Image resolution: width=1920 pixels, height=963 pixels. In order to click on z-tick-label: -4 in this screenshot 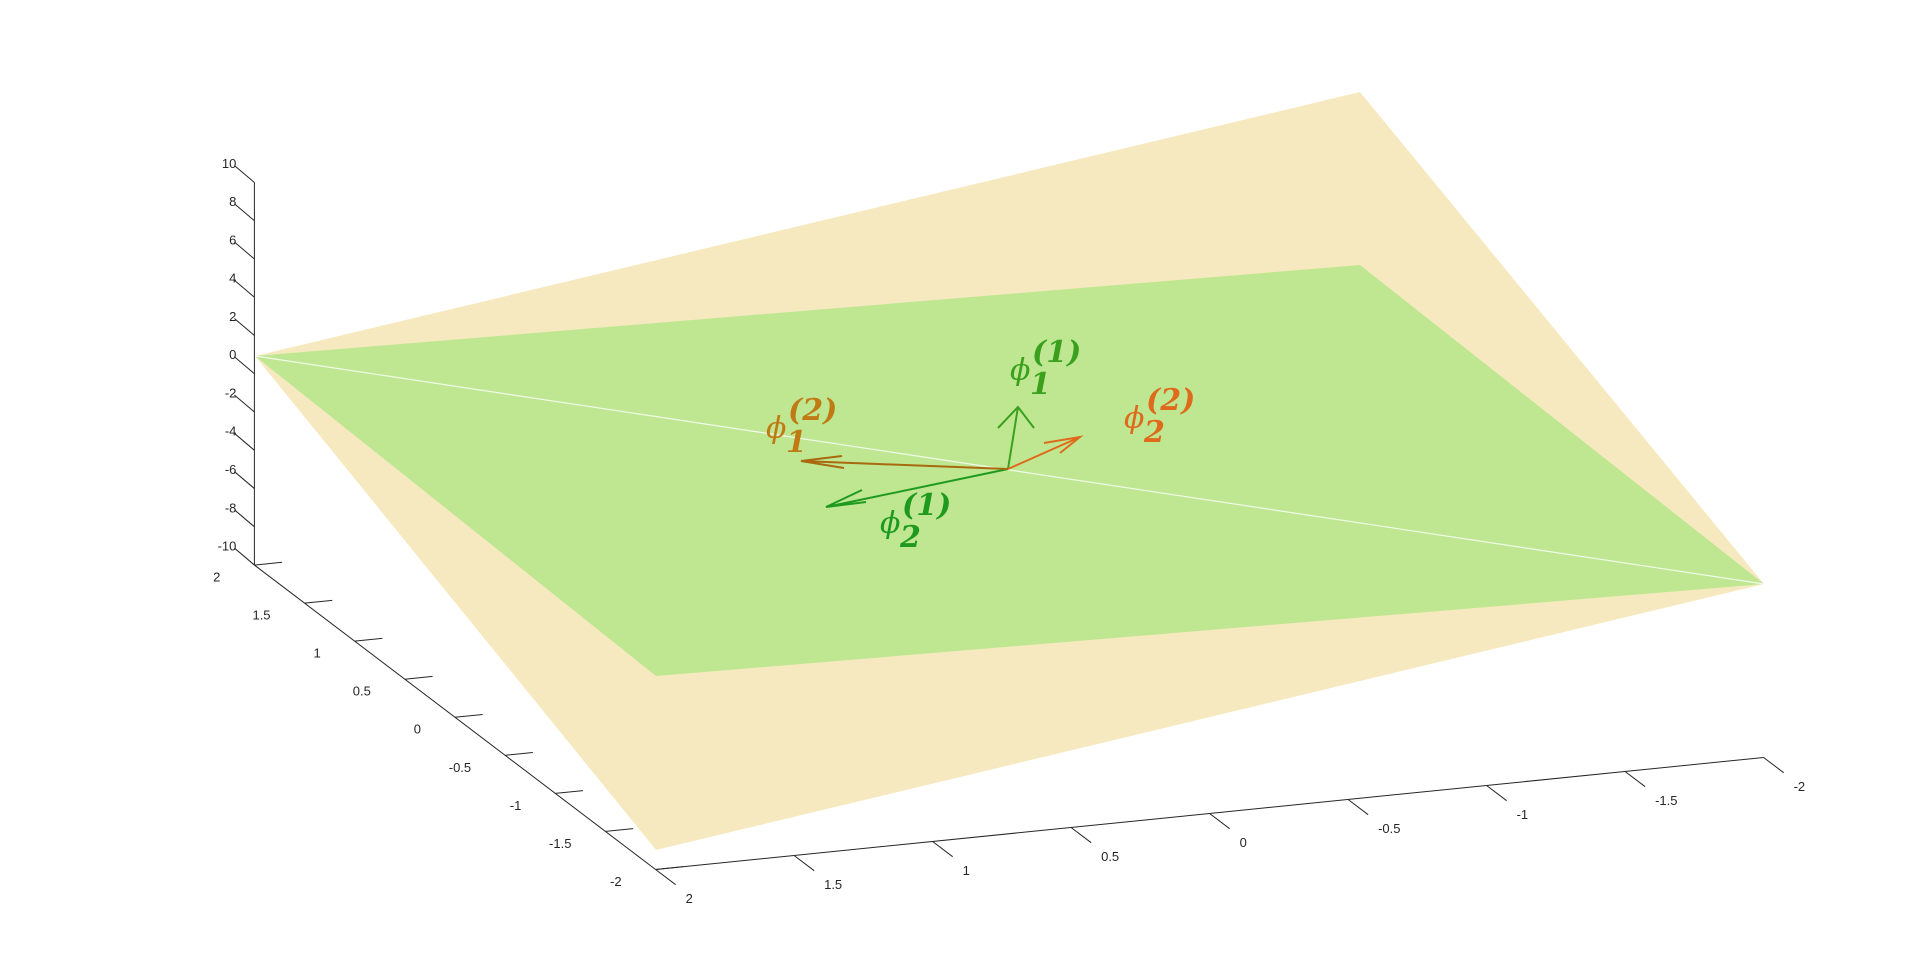, I will do `click(231, 431)`.